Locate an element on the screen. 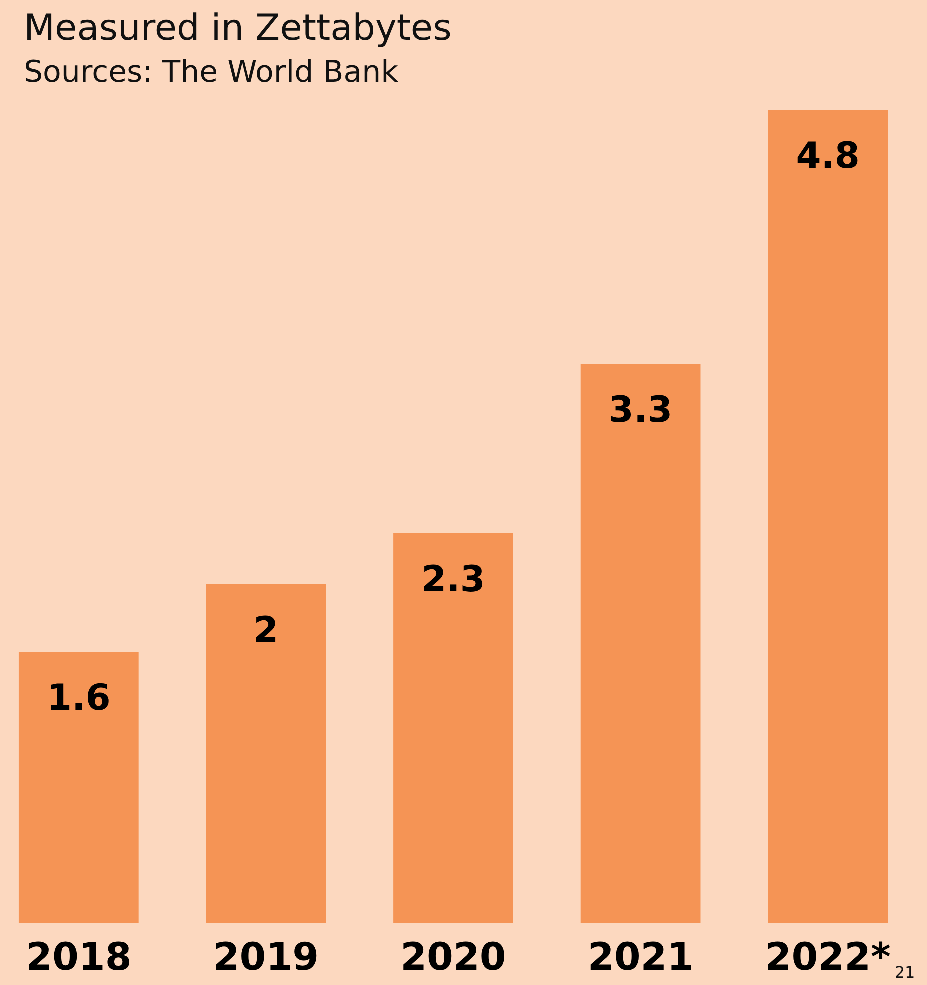 This screenshot has width=927, height=985. data-label: 3.3 is located at coordinates (640, 411).